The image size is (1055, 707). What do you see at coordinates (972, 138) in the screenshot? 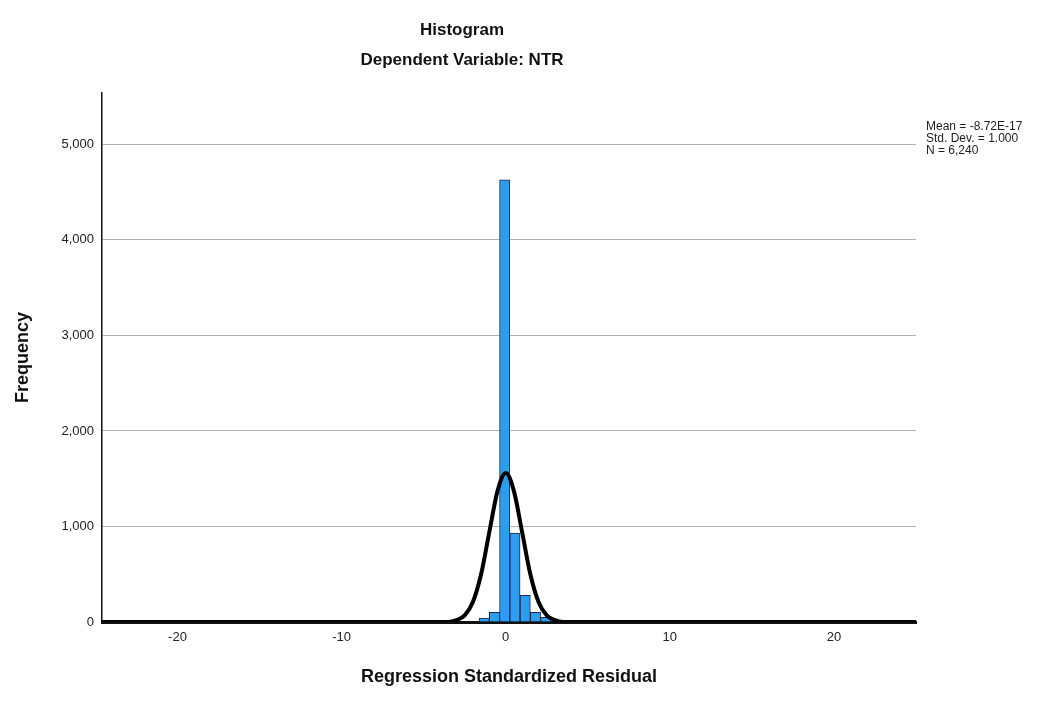
I see `text: Std. Dev. = 1.000` at bounding box center [972, 138].